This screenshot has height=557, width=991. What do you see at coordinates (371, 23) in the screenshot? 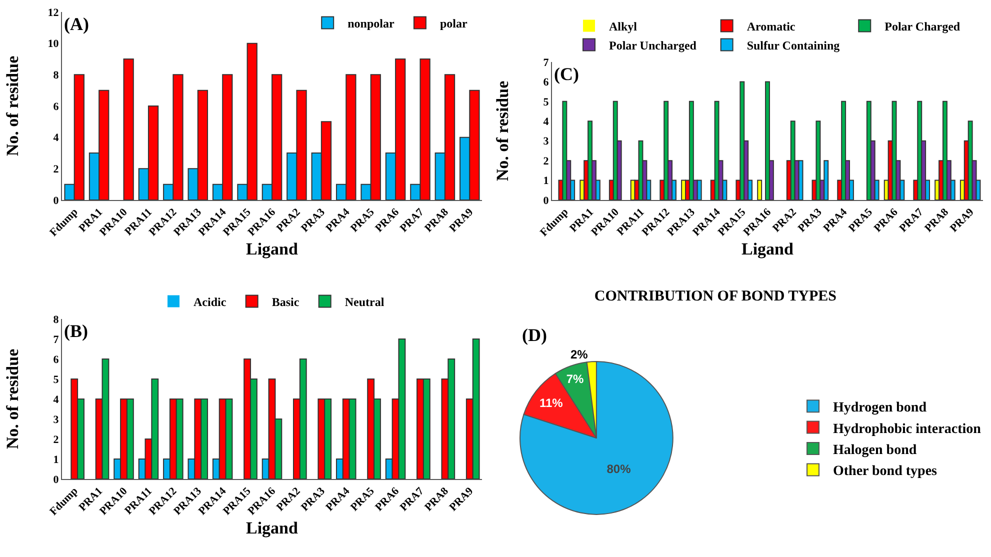
I see `legend-label: nonpolar` at bounding box center [371, 23].